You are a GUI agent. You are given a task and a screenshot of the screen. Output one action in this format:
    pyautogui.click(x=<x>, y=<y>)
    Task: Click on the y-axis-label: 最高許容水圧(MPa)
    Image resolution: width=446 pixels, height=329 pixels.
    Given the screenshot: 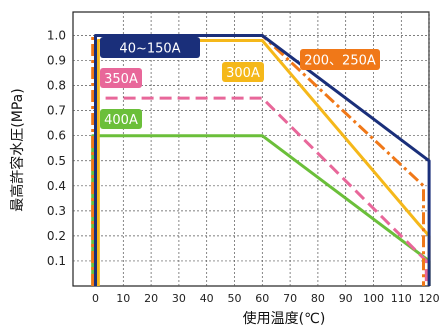 What is the action you would take?
    pyautogui.click(x=17, y=149)
    